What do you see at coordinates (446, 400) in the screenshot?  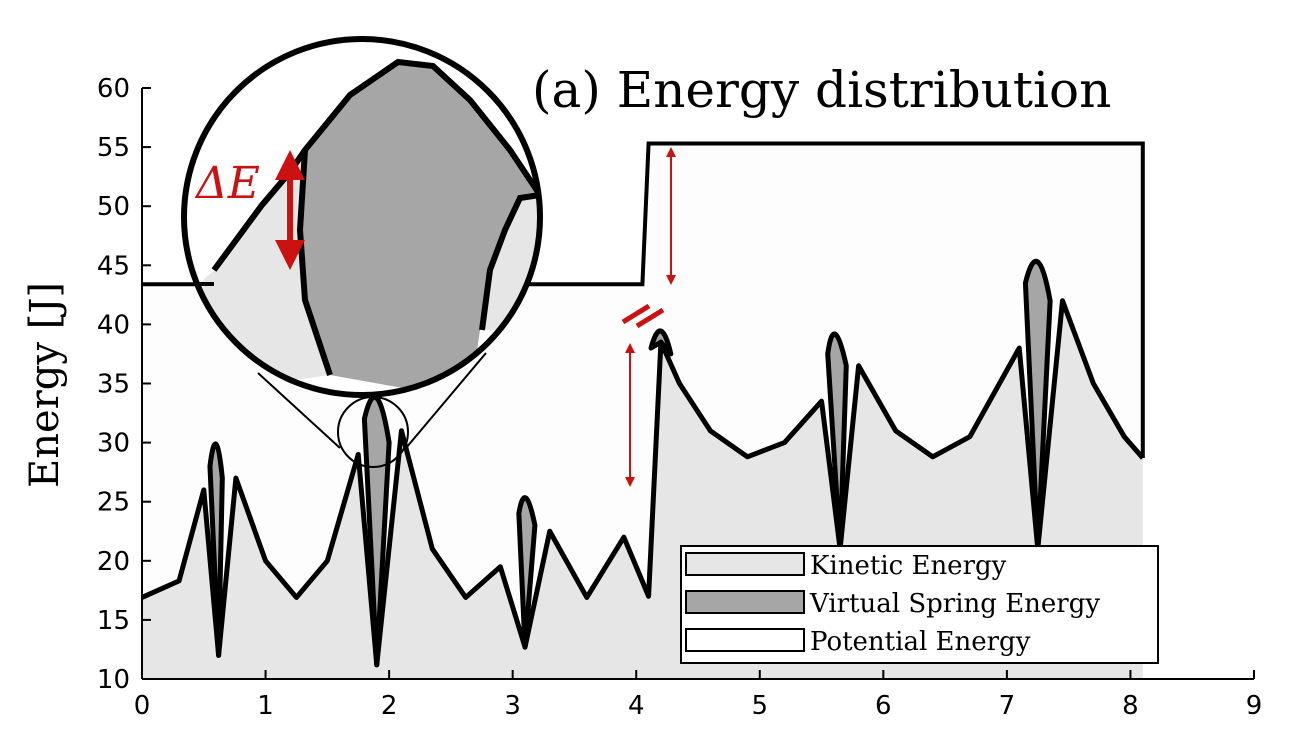 I see `zoom-line-right` at bounding box center [446, 400].